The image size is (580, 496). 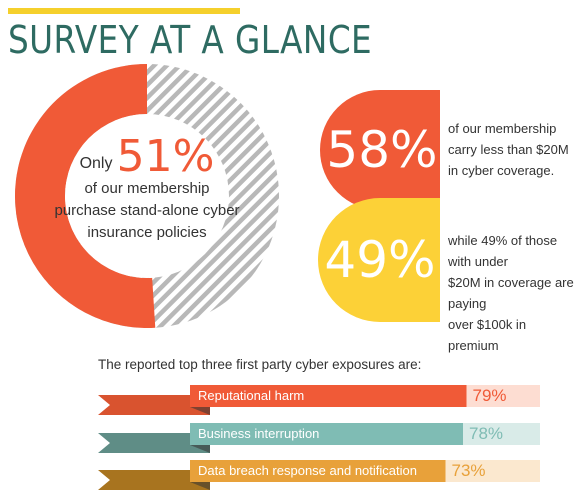 What do you see at coordinates (468, 470) in the screenshot?
I see `bar-value-label-2: 73%` at bounding box center [468, 470].